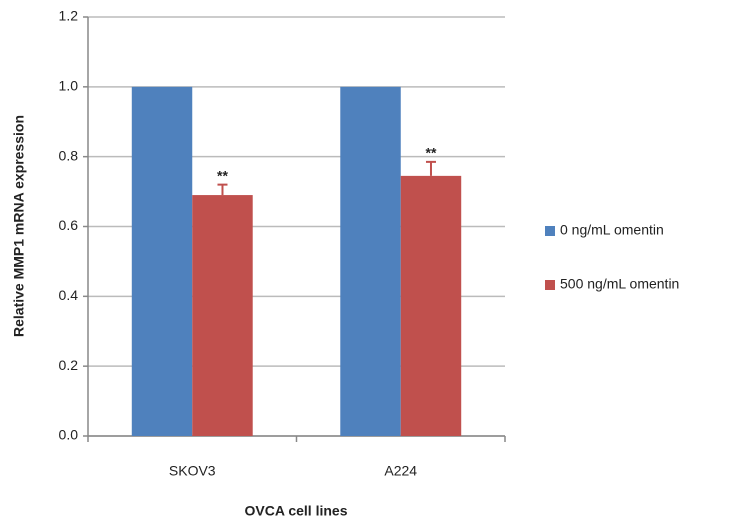 The width and height of the screenshot is (730, 529). I want to click on y-tick-label: 1.2, so click(69, 16).